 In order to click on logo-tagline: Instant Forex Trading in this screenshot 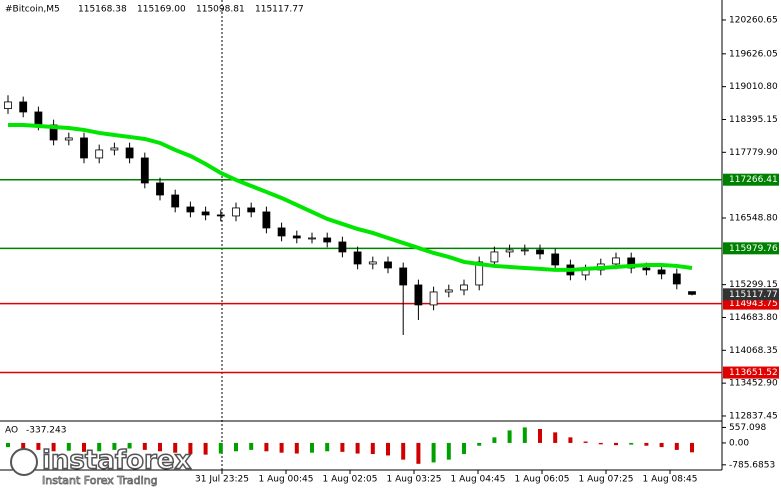, I will do `click(100, 480)`.